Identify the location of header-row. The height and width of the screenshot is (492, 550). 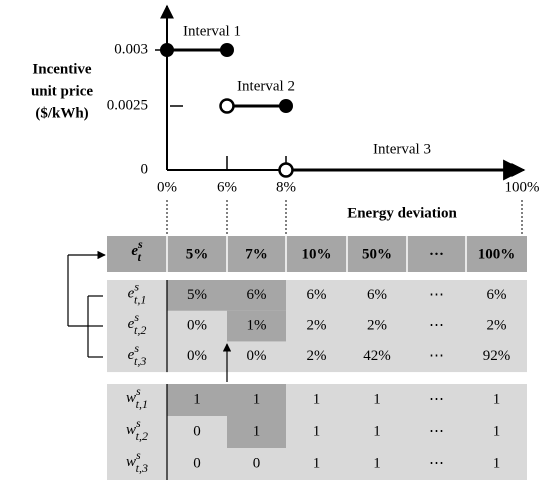
(317, 254).